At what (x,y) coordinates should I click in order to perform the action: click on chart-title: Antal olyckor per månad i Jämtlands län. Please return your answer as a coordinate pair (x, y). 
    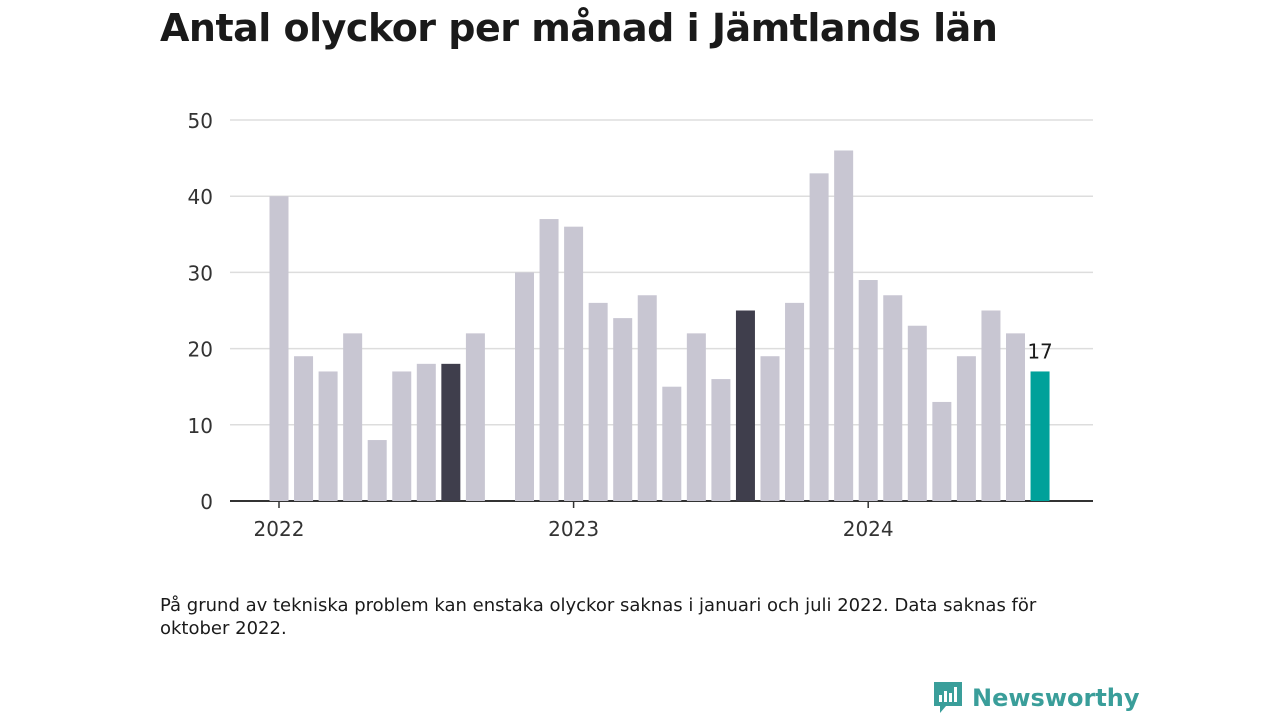
    Looking at the image, I should click on (579, 28).